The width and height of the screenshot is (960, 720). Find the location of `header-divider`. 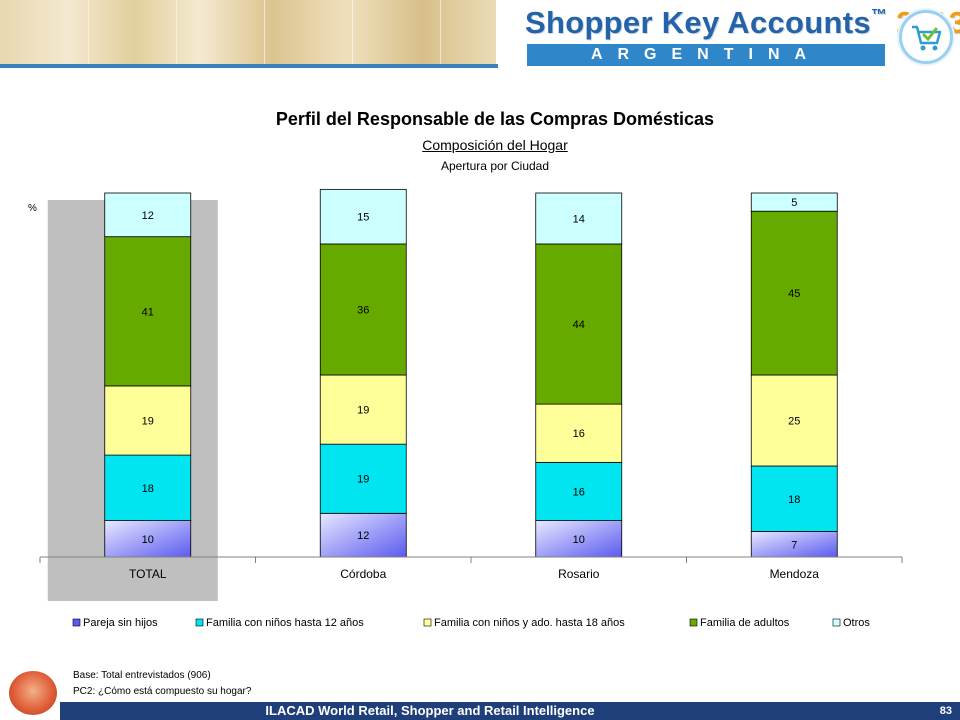

header-divider is located at coordinates (249, 66).